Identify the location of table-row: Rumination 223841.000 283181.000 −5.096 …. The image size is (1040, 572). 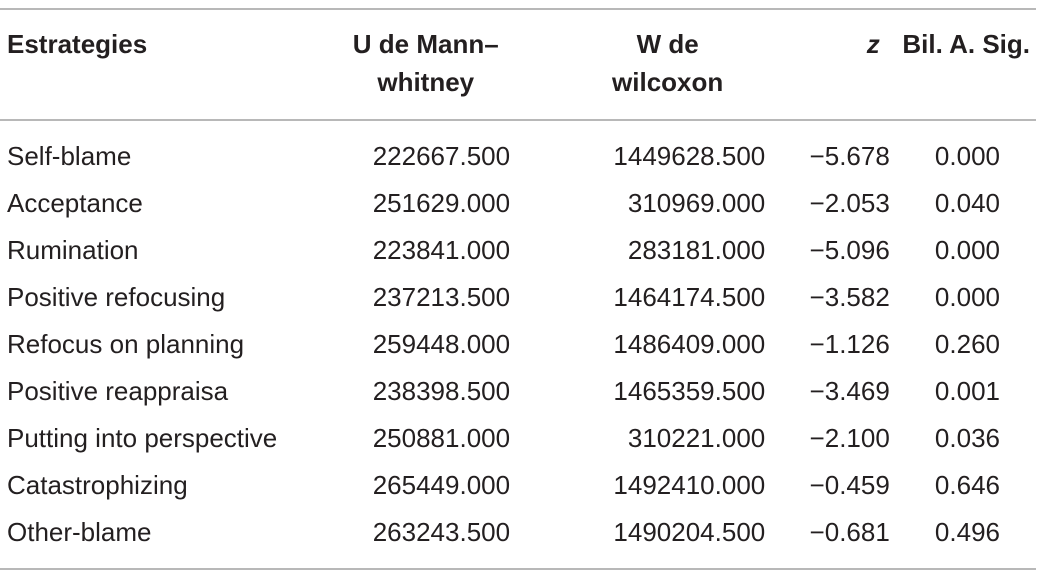
(518, 250).